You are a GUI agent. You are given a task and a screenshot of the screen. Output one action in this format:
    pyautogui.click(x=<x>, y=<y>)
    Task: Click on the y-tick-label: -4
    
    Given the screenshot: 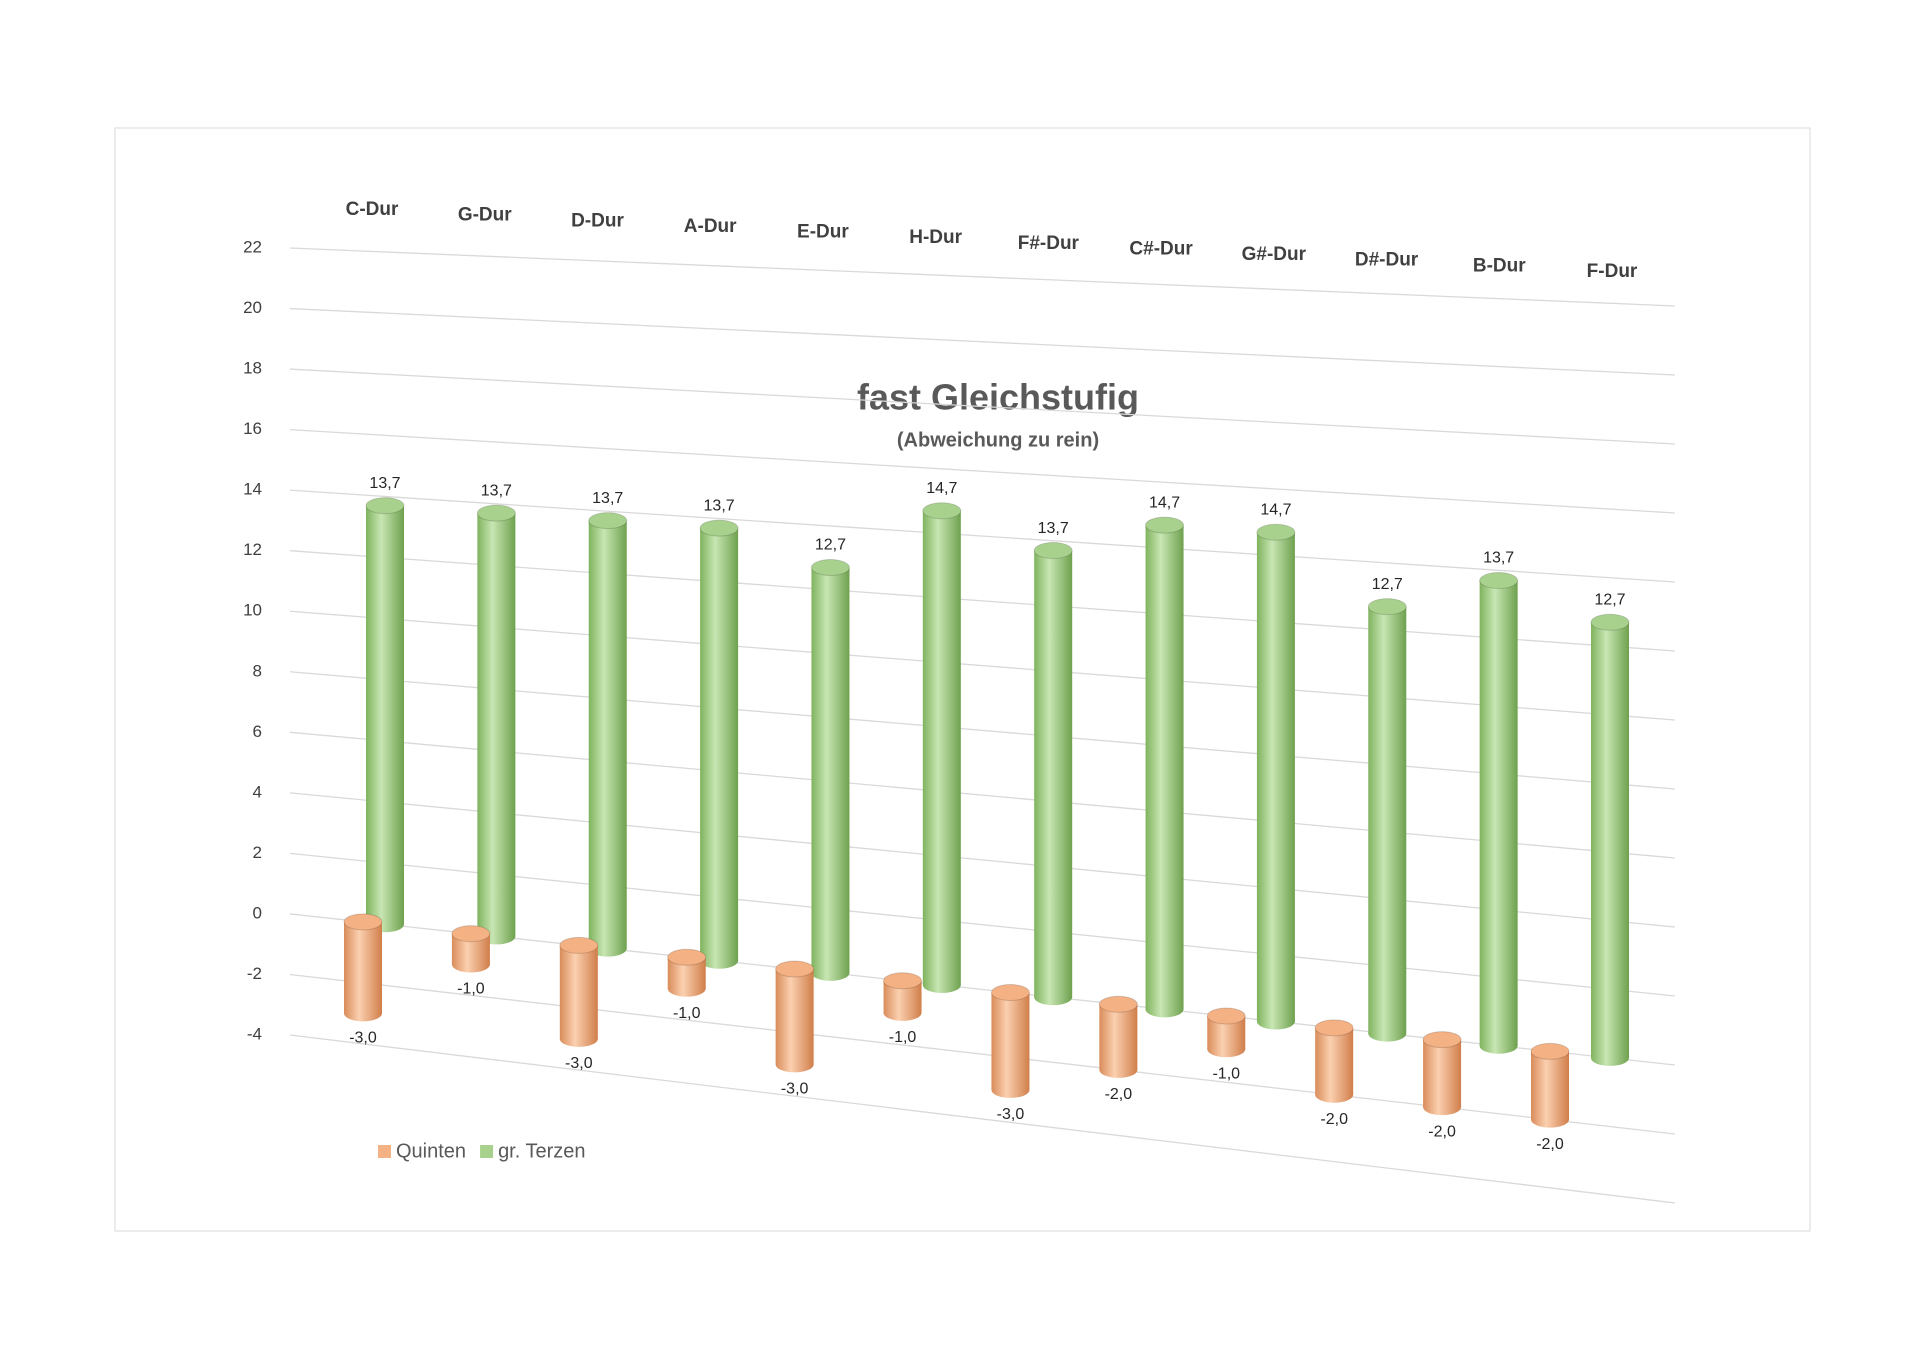 What is the action you would take?
    pyautogui.click(x=254, y=1033)
    